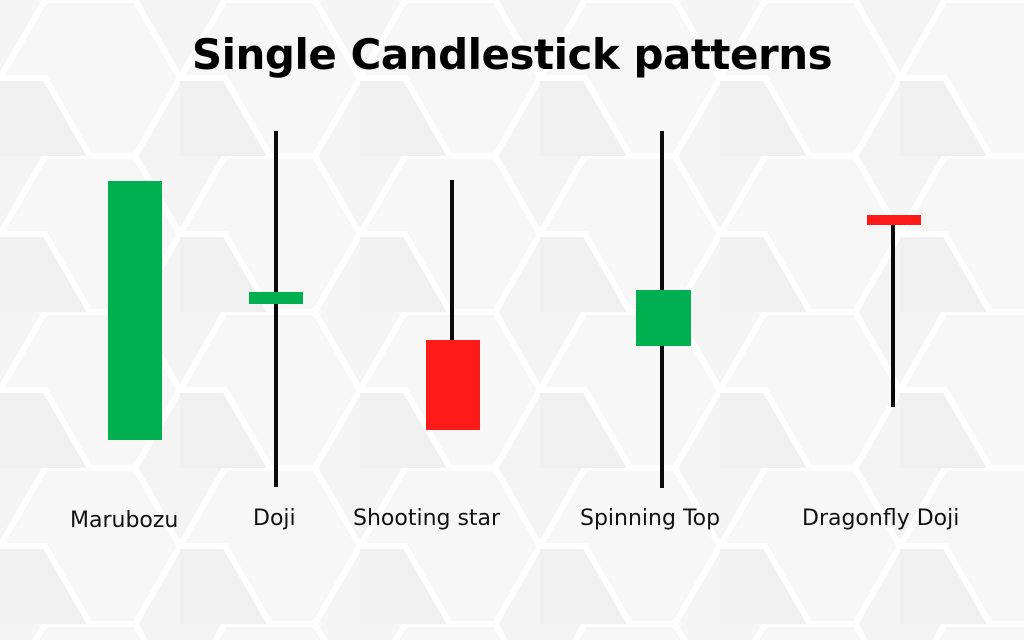  I want to click on marubozu-label: Marubozu, so click(124, 520).